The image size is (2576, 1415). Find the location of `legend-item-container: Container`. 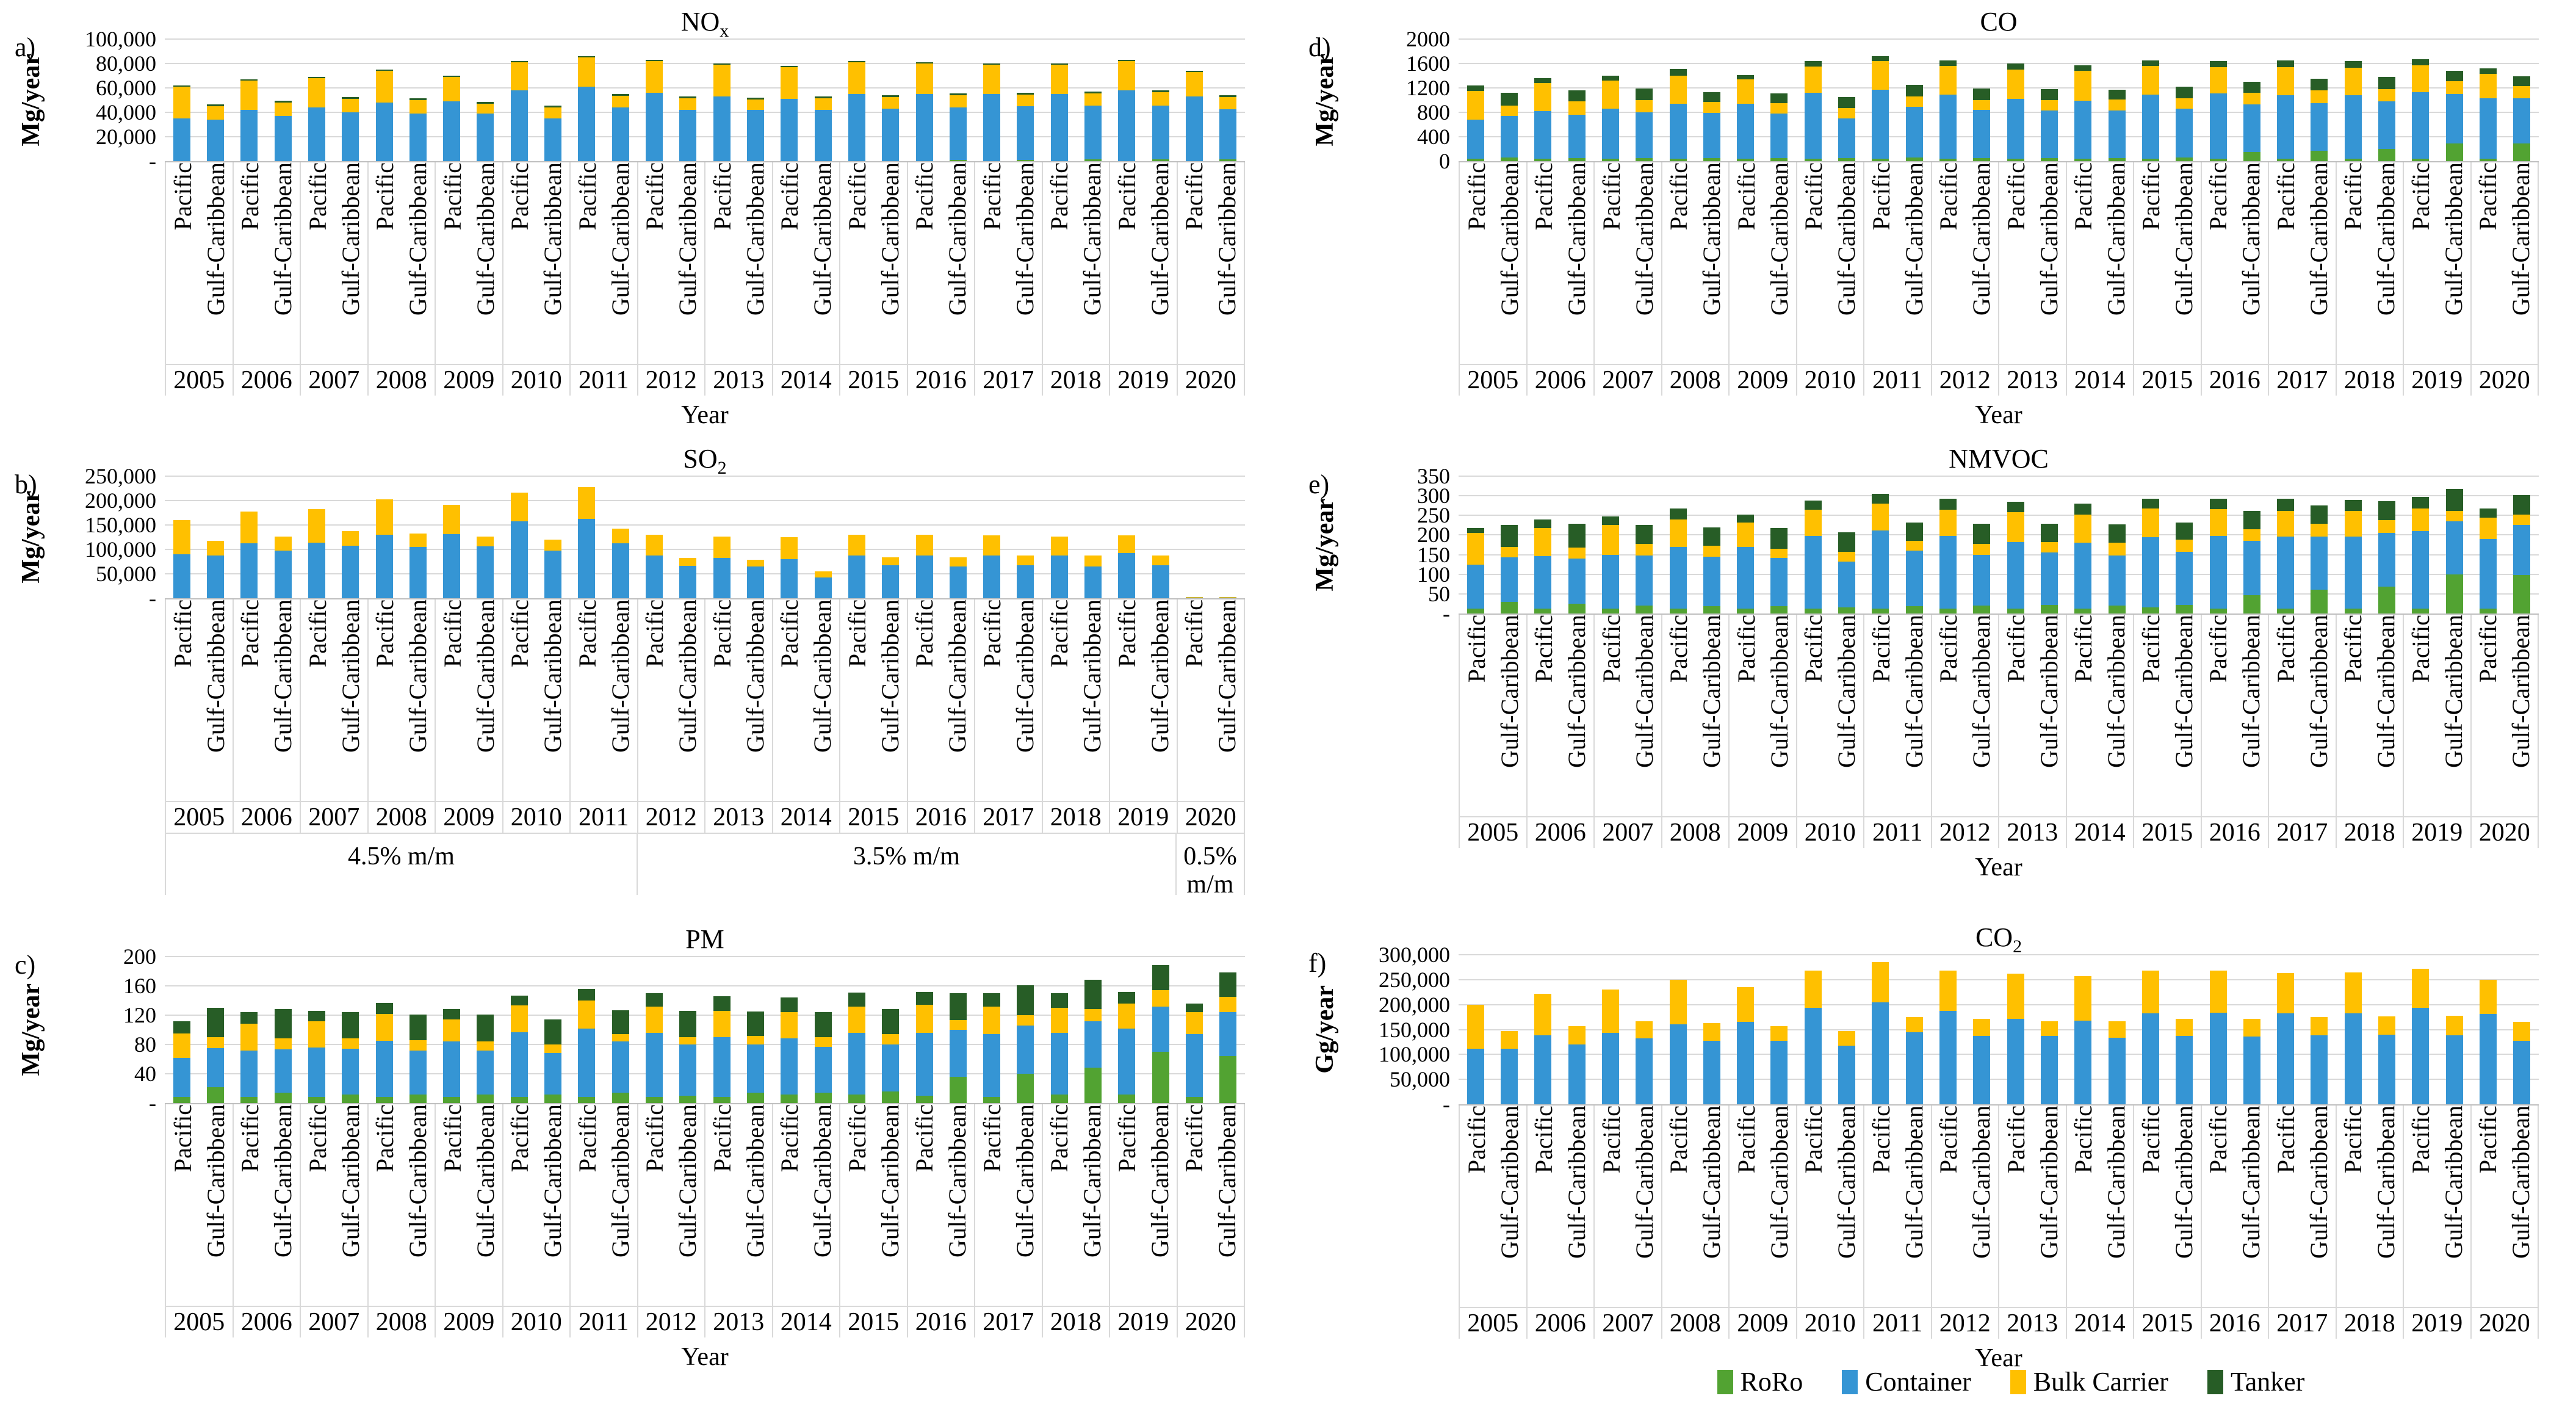

legend-item-container: Container is located at coordinates (1906, 1381).